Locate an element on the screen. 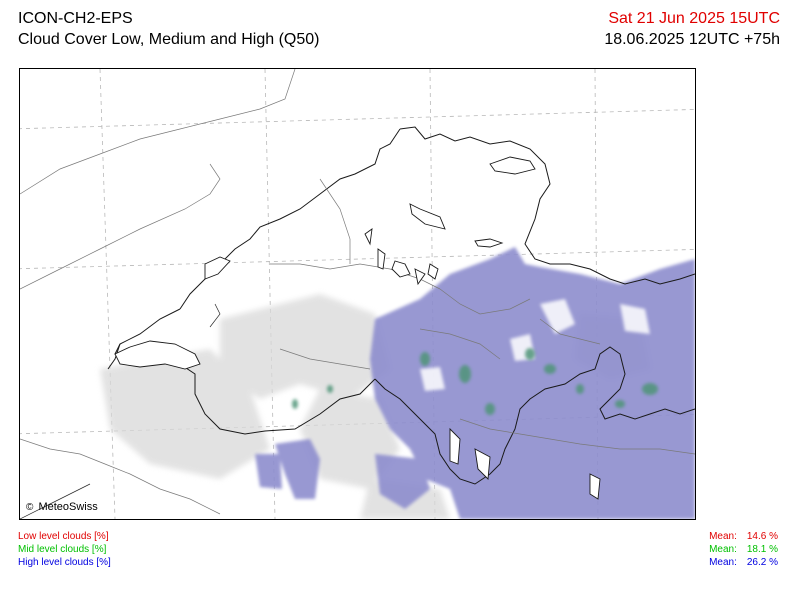 The height and width of the screenshot is (590, 800). credit-label: MeteoSwiss is located at coordinates (68, 507).